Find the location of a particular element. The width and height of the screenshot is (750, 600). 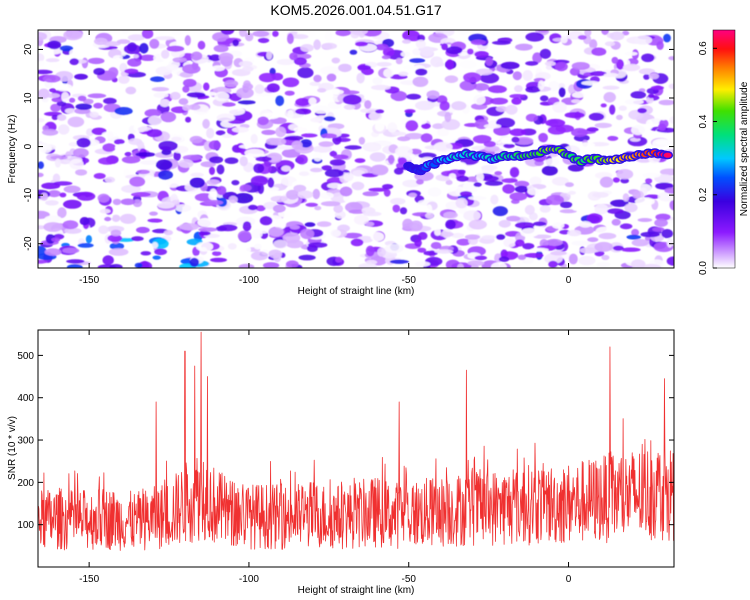

y-tick-label: 400 is located at coordinates (25, 398).